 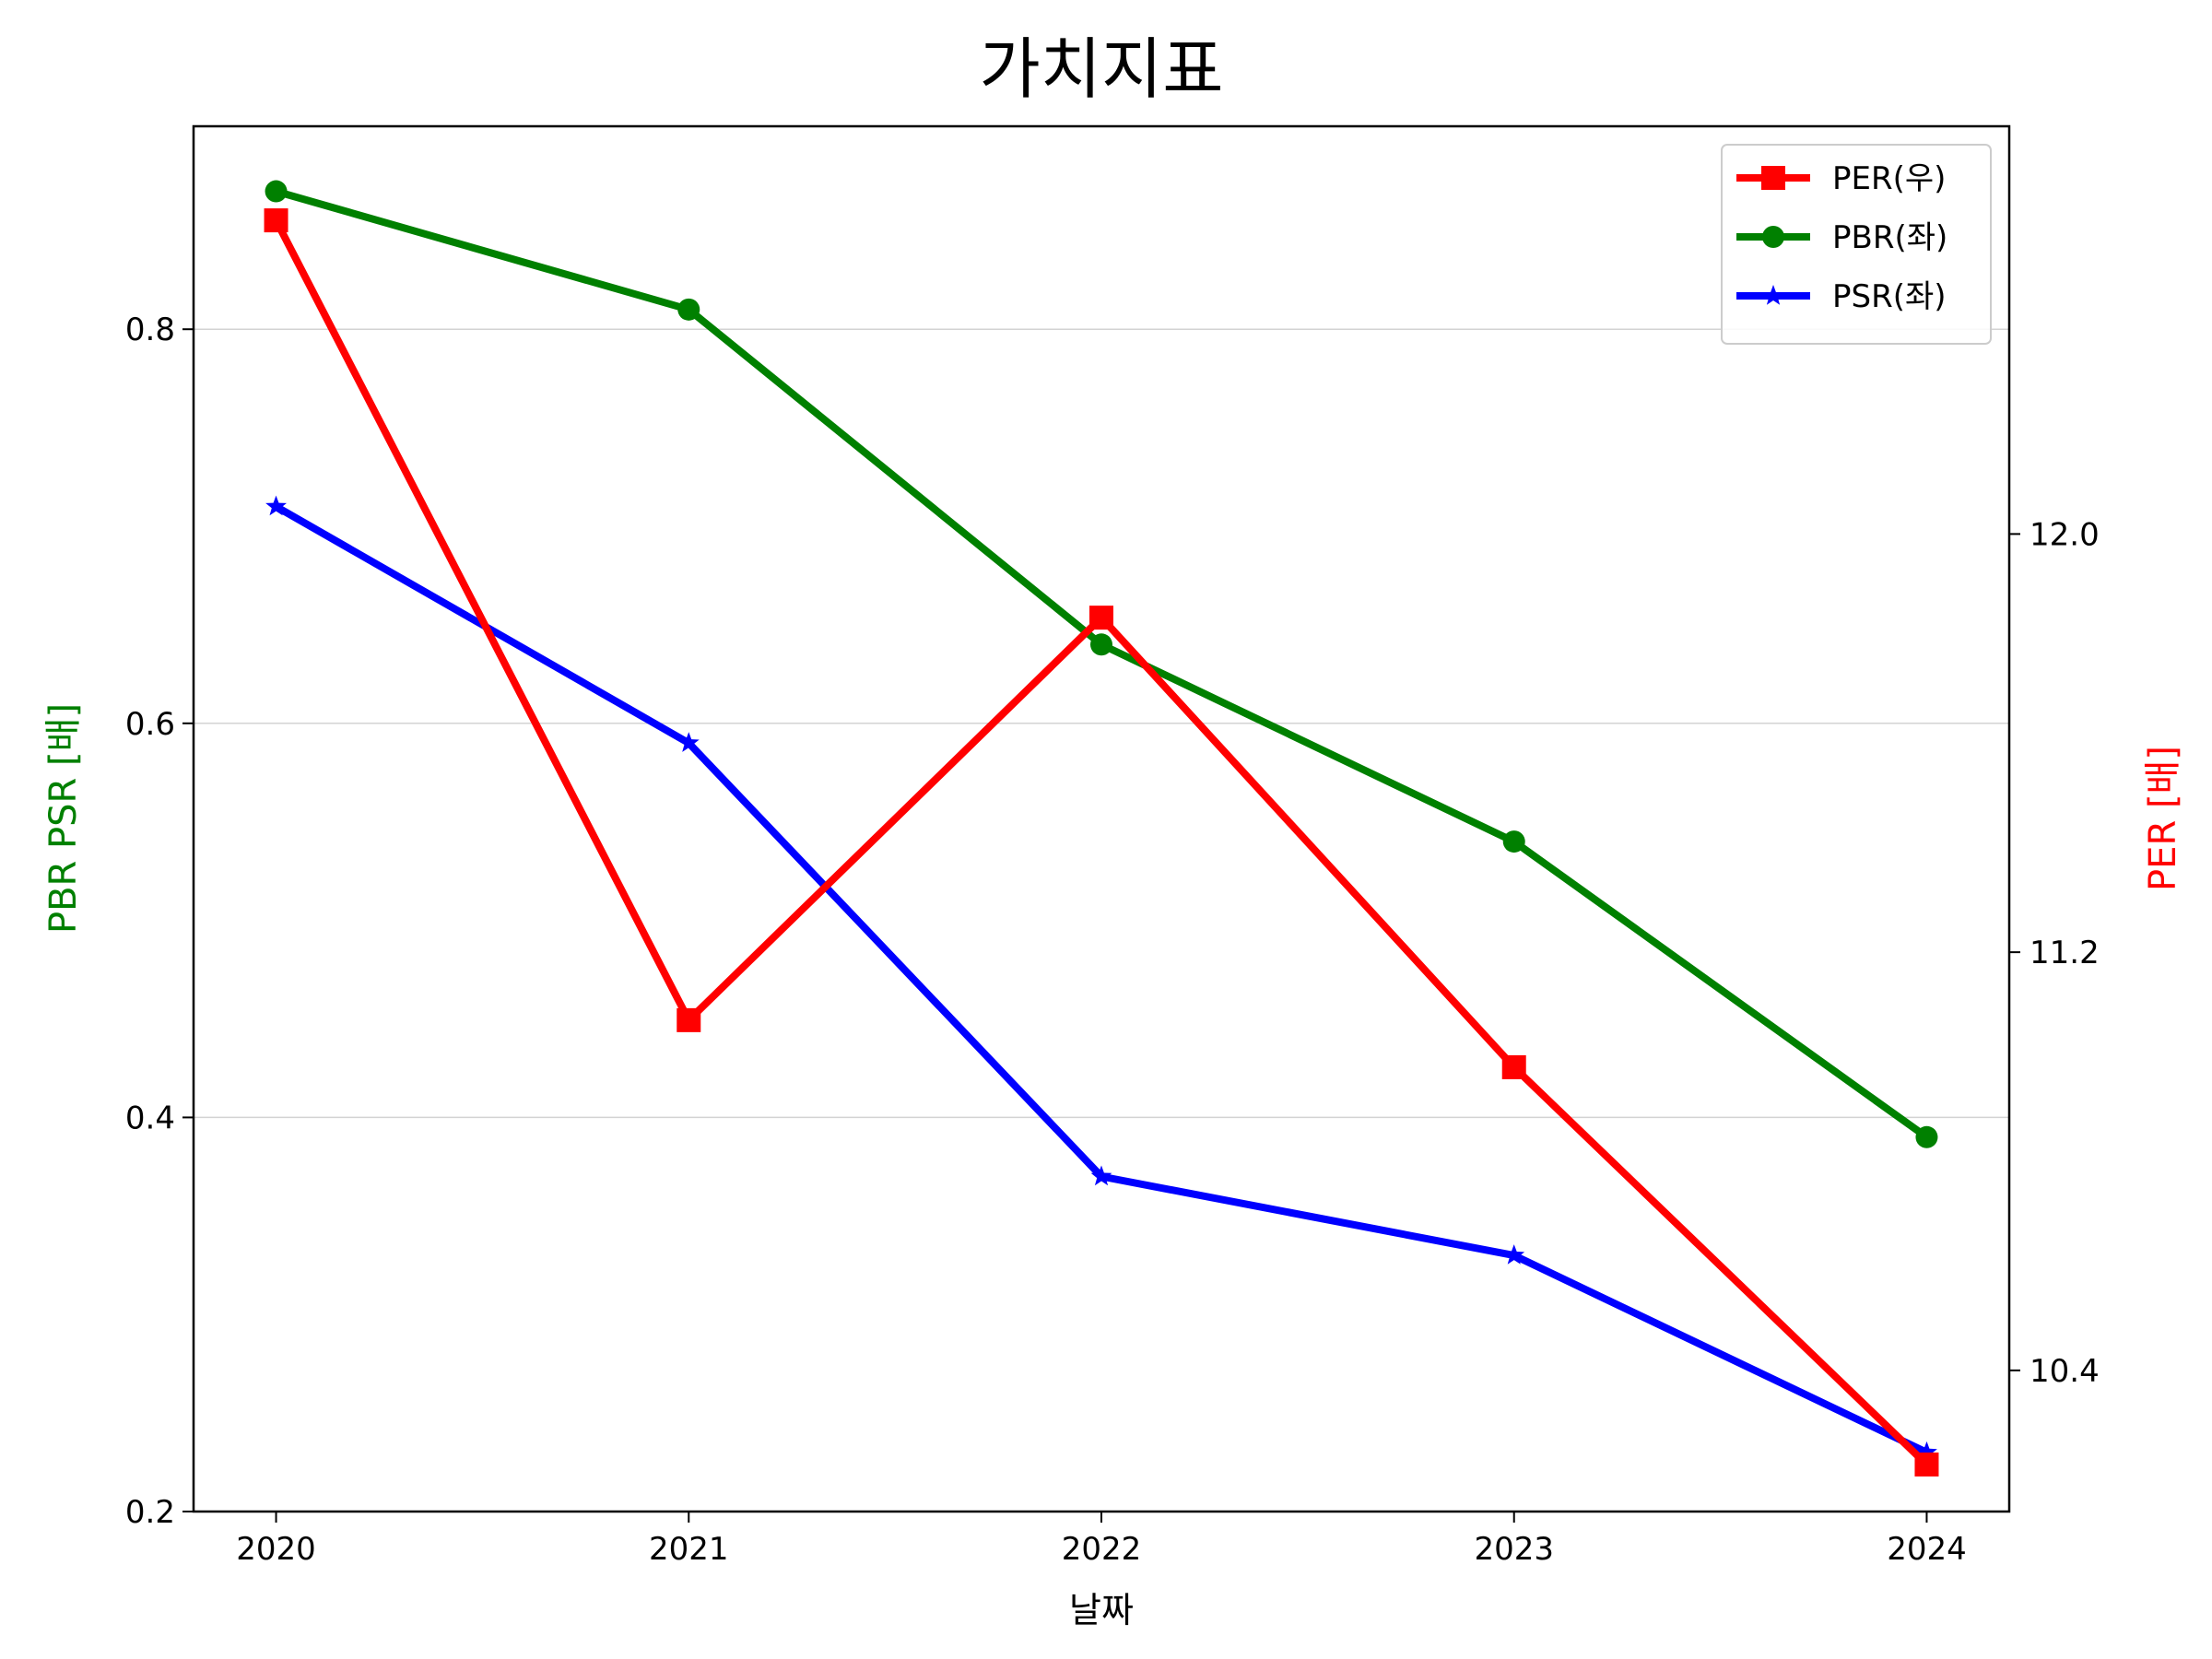 I want to click on legend-entry: PER(우), so click(x=1841, y=178).